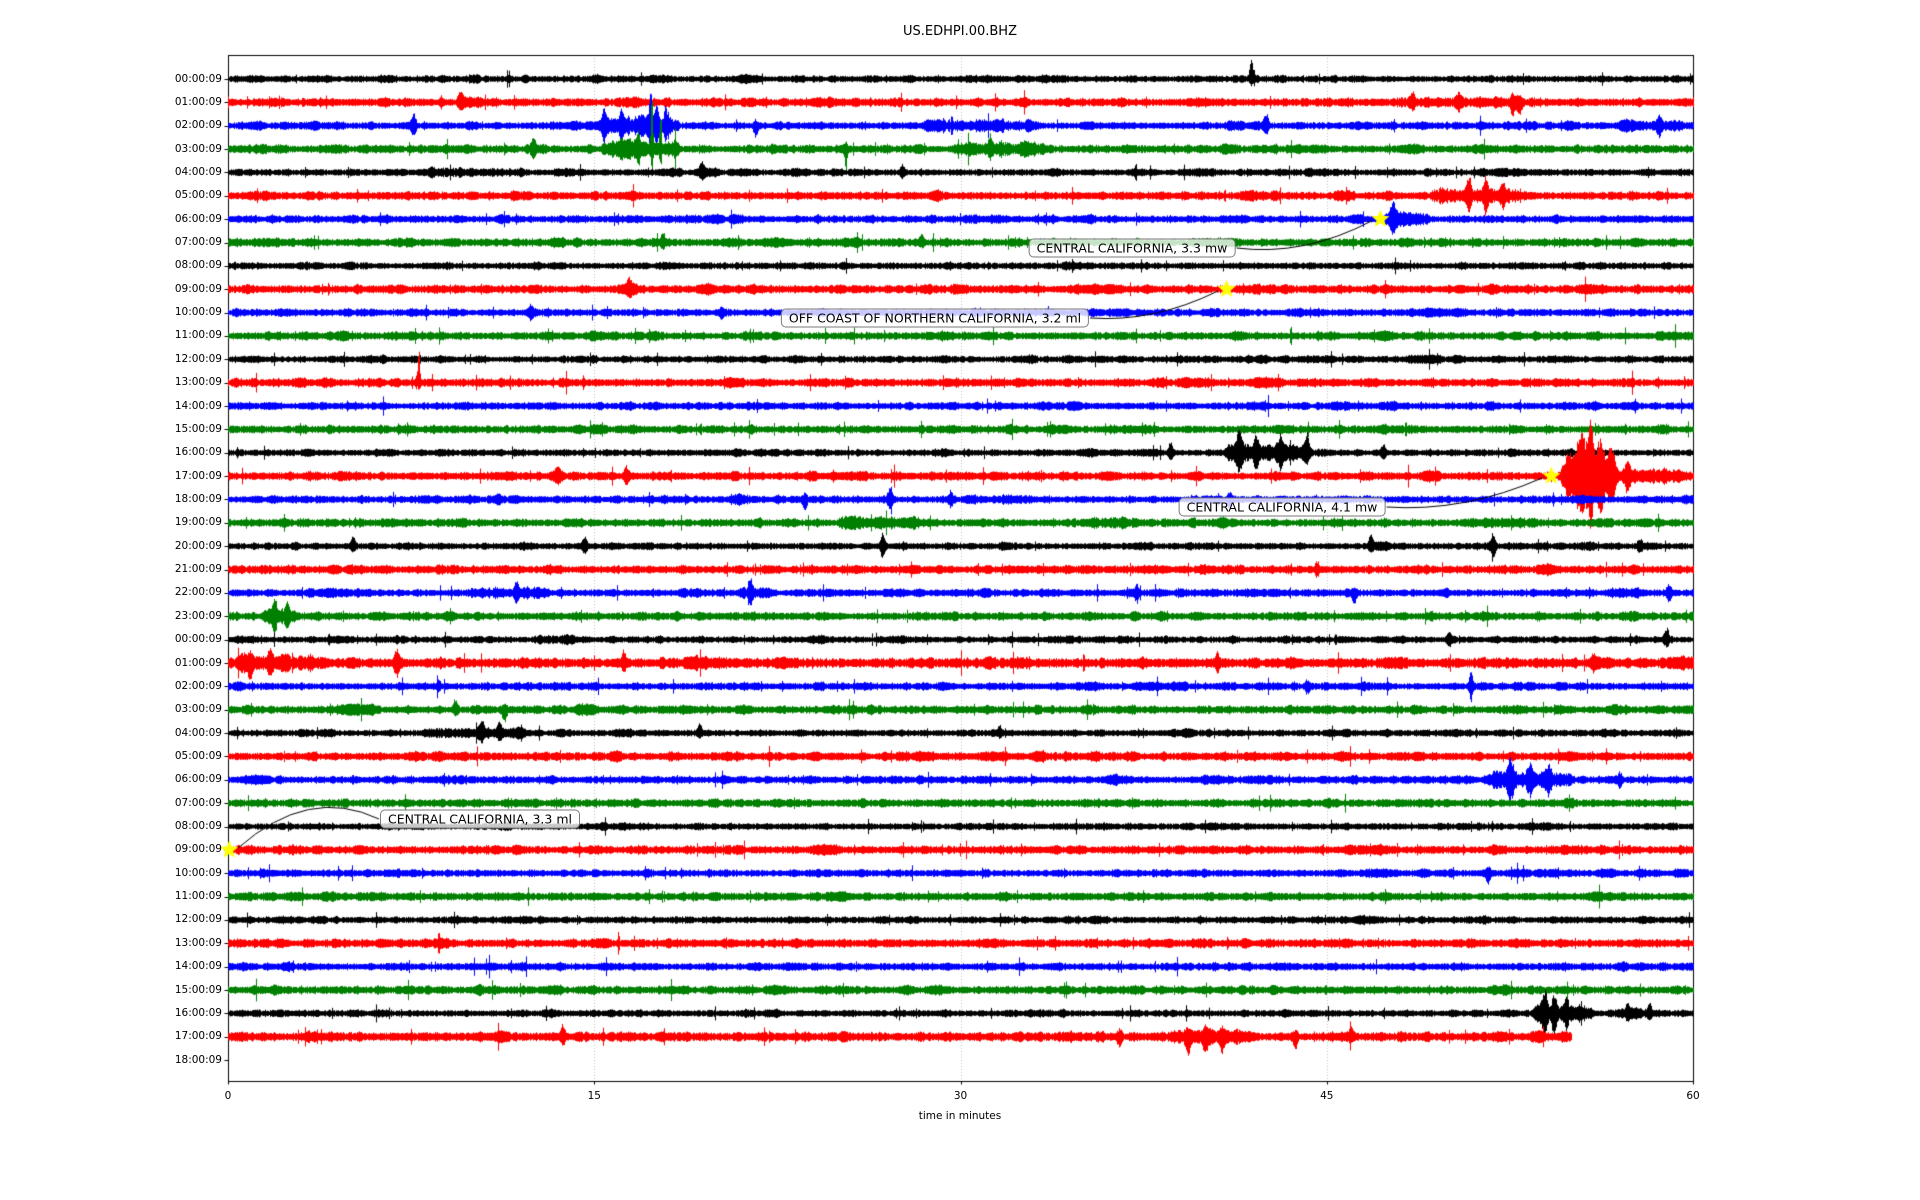 The width and height of the screenshot is (1920, 1200). I want to click on x-tick-label: 30, so click(960, 1096).